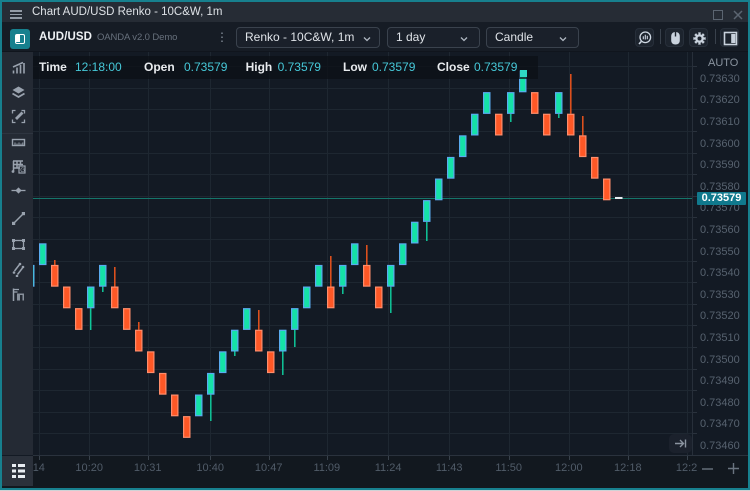  What do you see at coordinates (22, 171) in the screenshot?
I see `svg-text: G` at bounding box center [22, 171].